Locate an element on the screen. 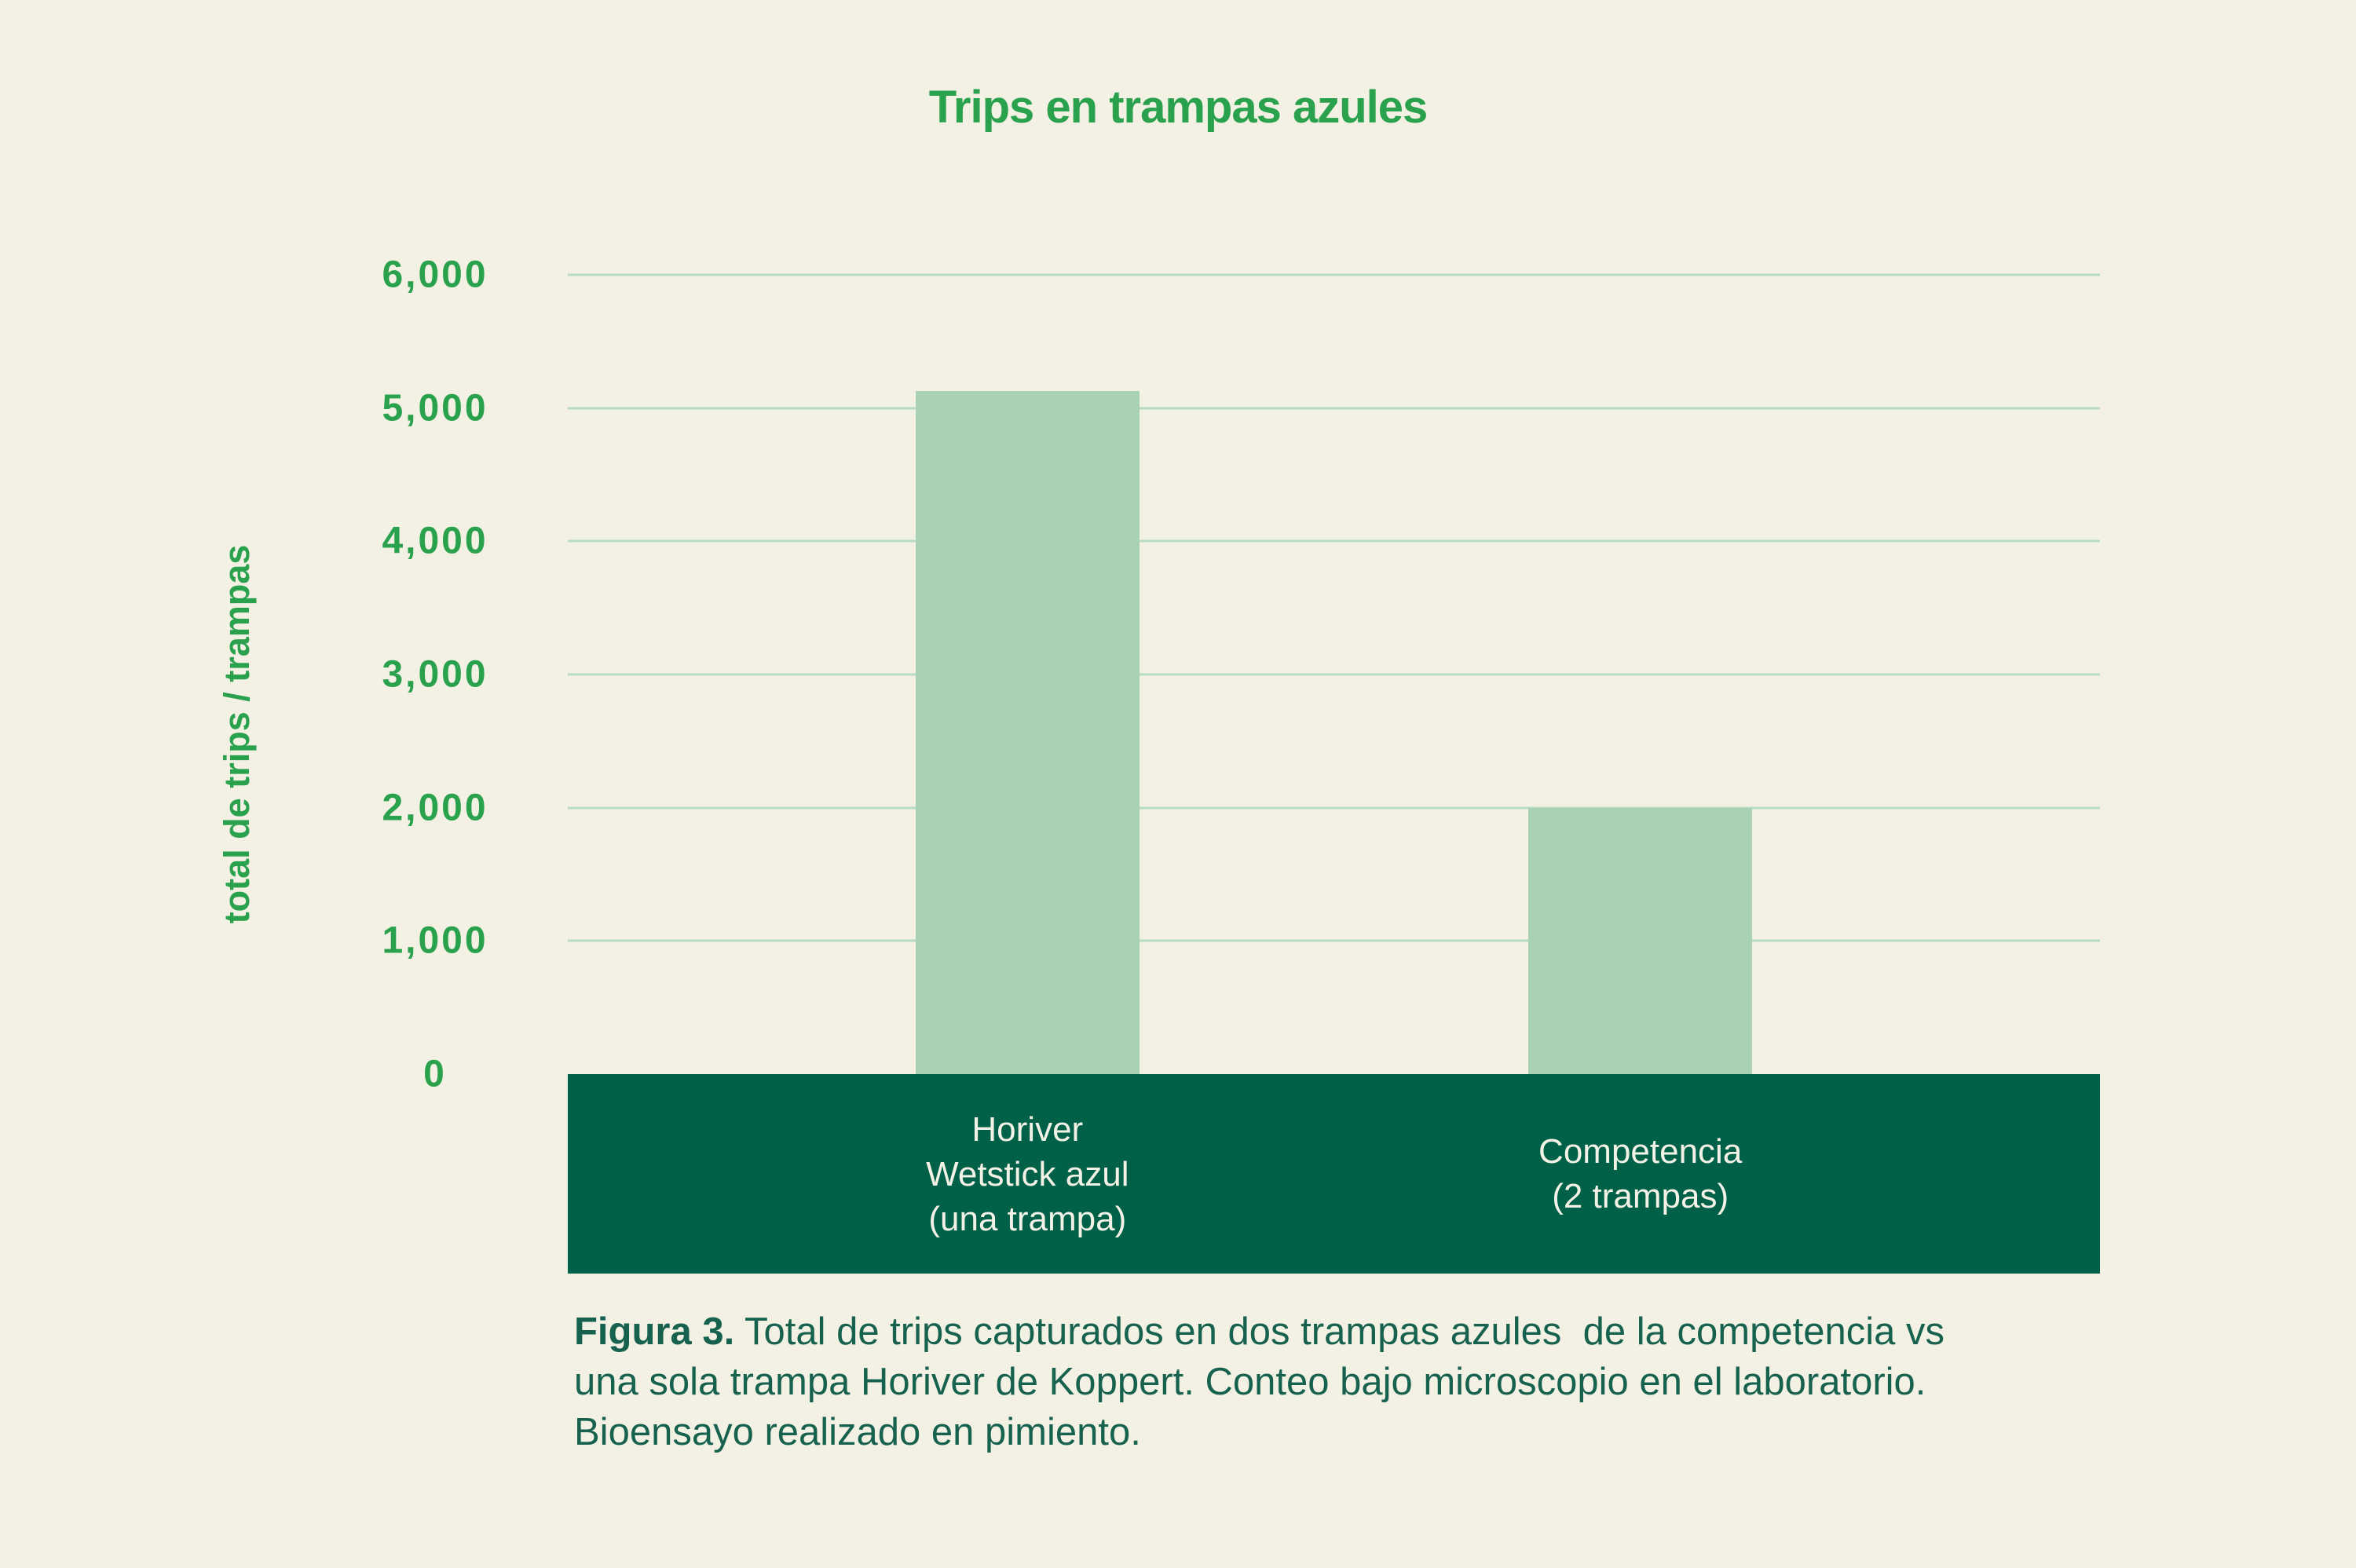 This screenshot has height=1568, width=2356. y-tick-label-2000: 2,000 is located at coordinates (435, 808).